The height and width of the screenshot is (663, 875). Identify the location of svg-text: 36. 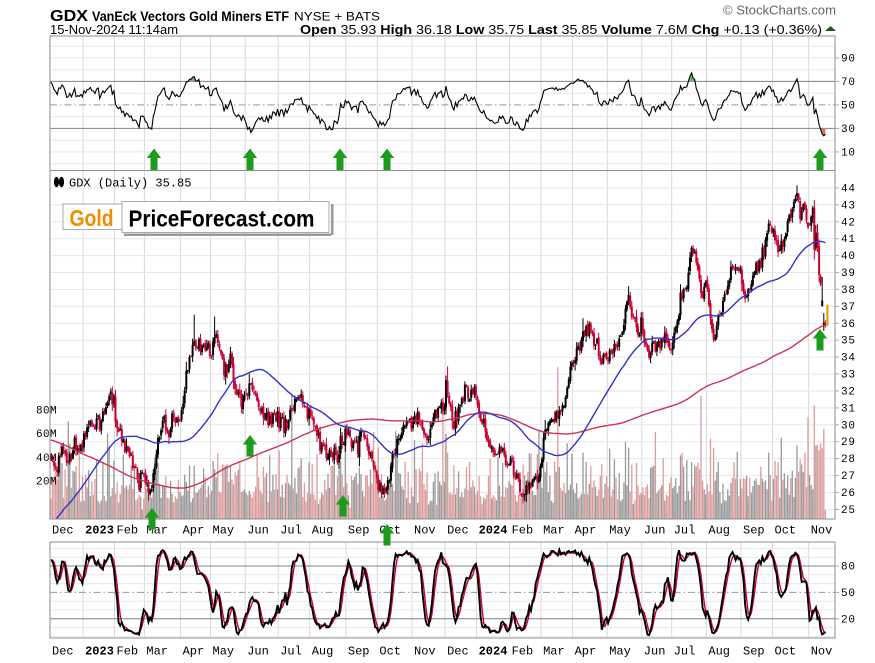
(848, 325).